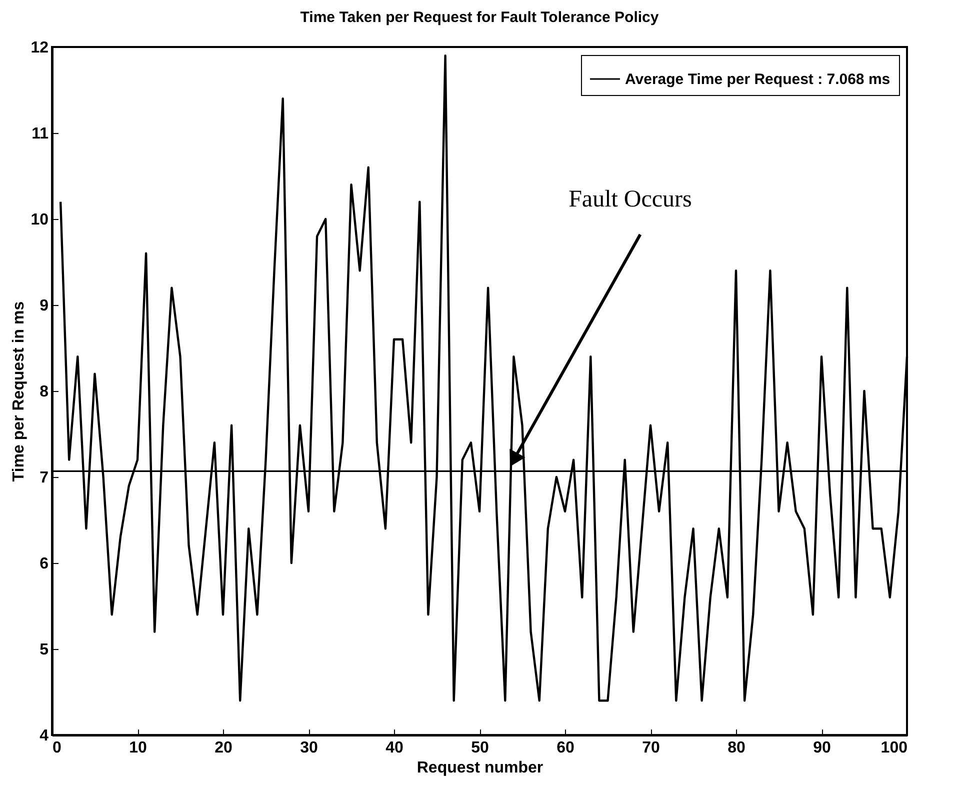 This screenshot has width=956, height=806. Describe the element at coordinates (39, 48) in the screenshot. I see `y-tick-label: 12` at that location.